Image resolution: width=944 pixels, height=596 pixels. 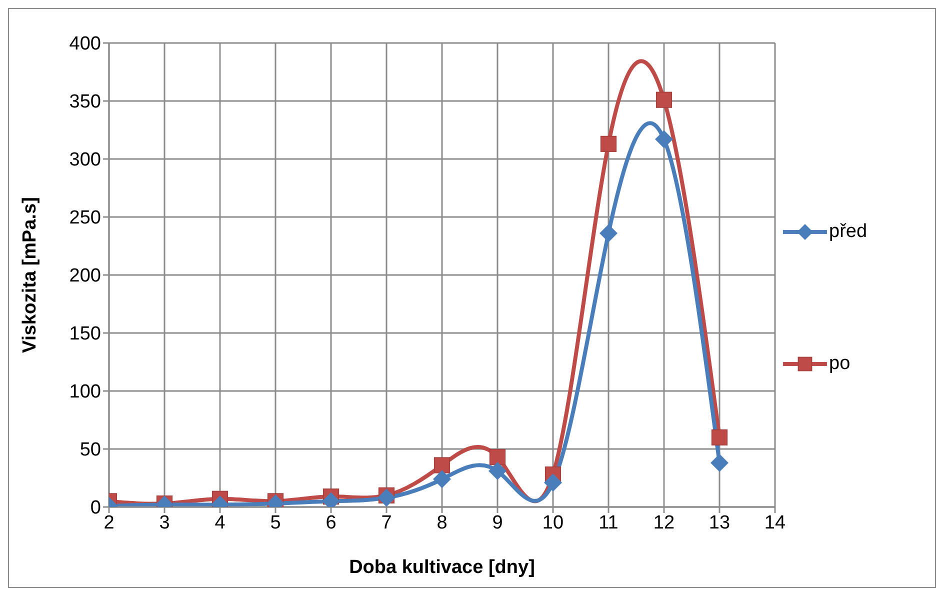 What do you see at coordinates (664, 523) in the screenshot?
I see `x-tick-label: 12` at bounding box center [664, 523].